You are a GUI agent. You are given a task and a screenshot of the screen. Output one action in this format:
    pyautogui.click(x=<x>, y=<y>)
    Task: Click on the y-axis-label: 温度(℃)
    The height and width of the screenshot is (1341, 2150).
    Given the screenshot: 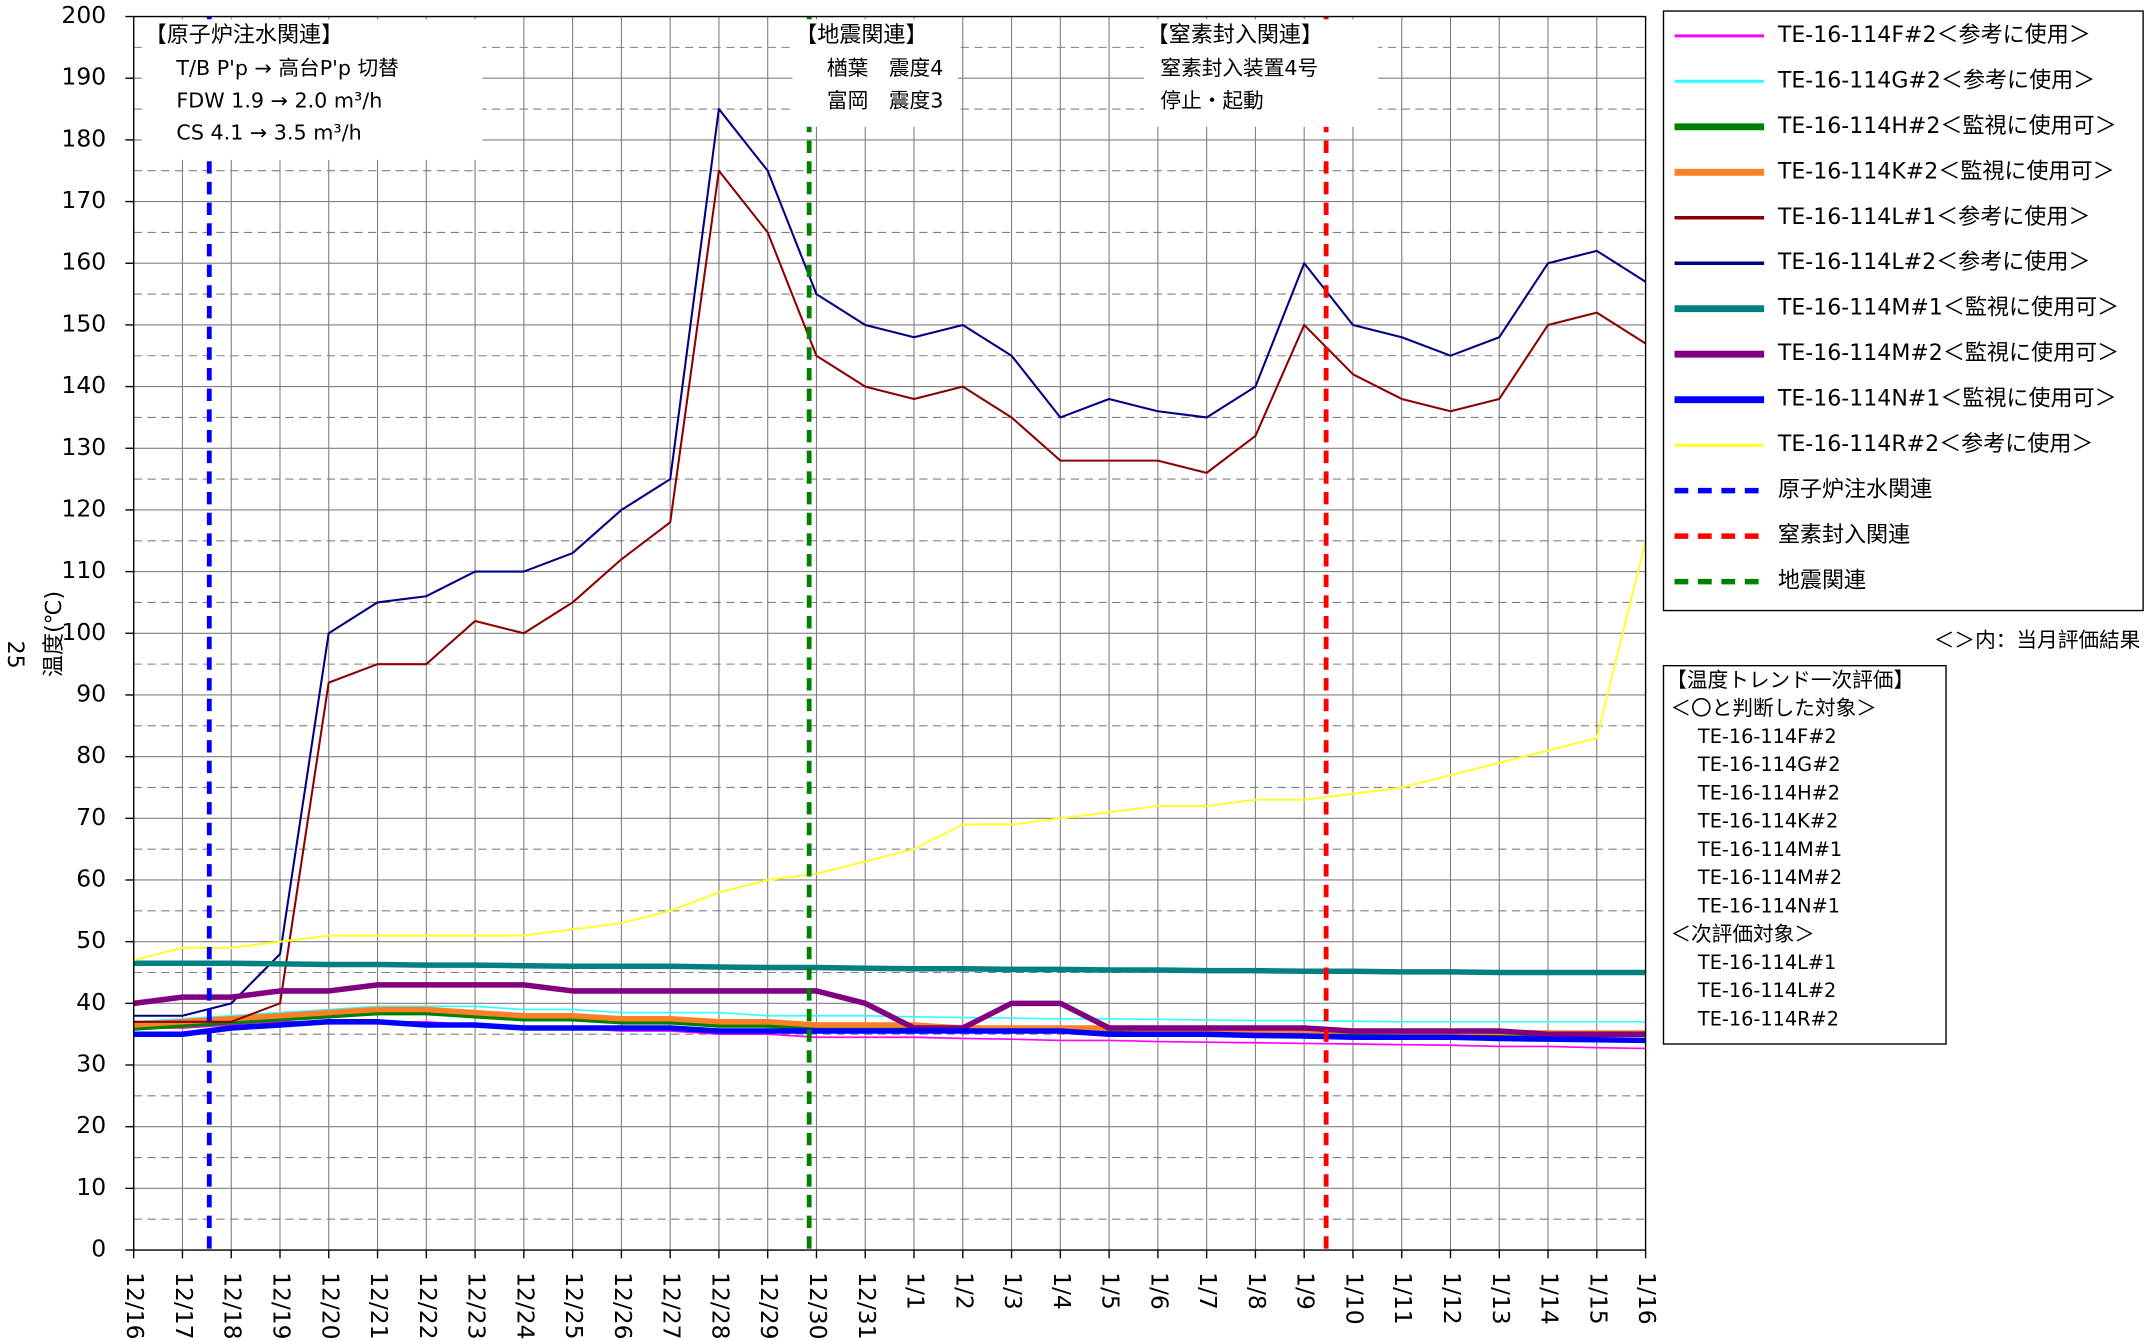 What is the action you would take?
    pyautogui.click(x=54, y=634)
    